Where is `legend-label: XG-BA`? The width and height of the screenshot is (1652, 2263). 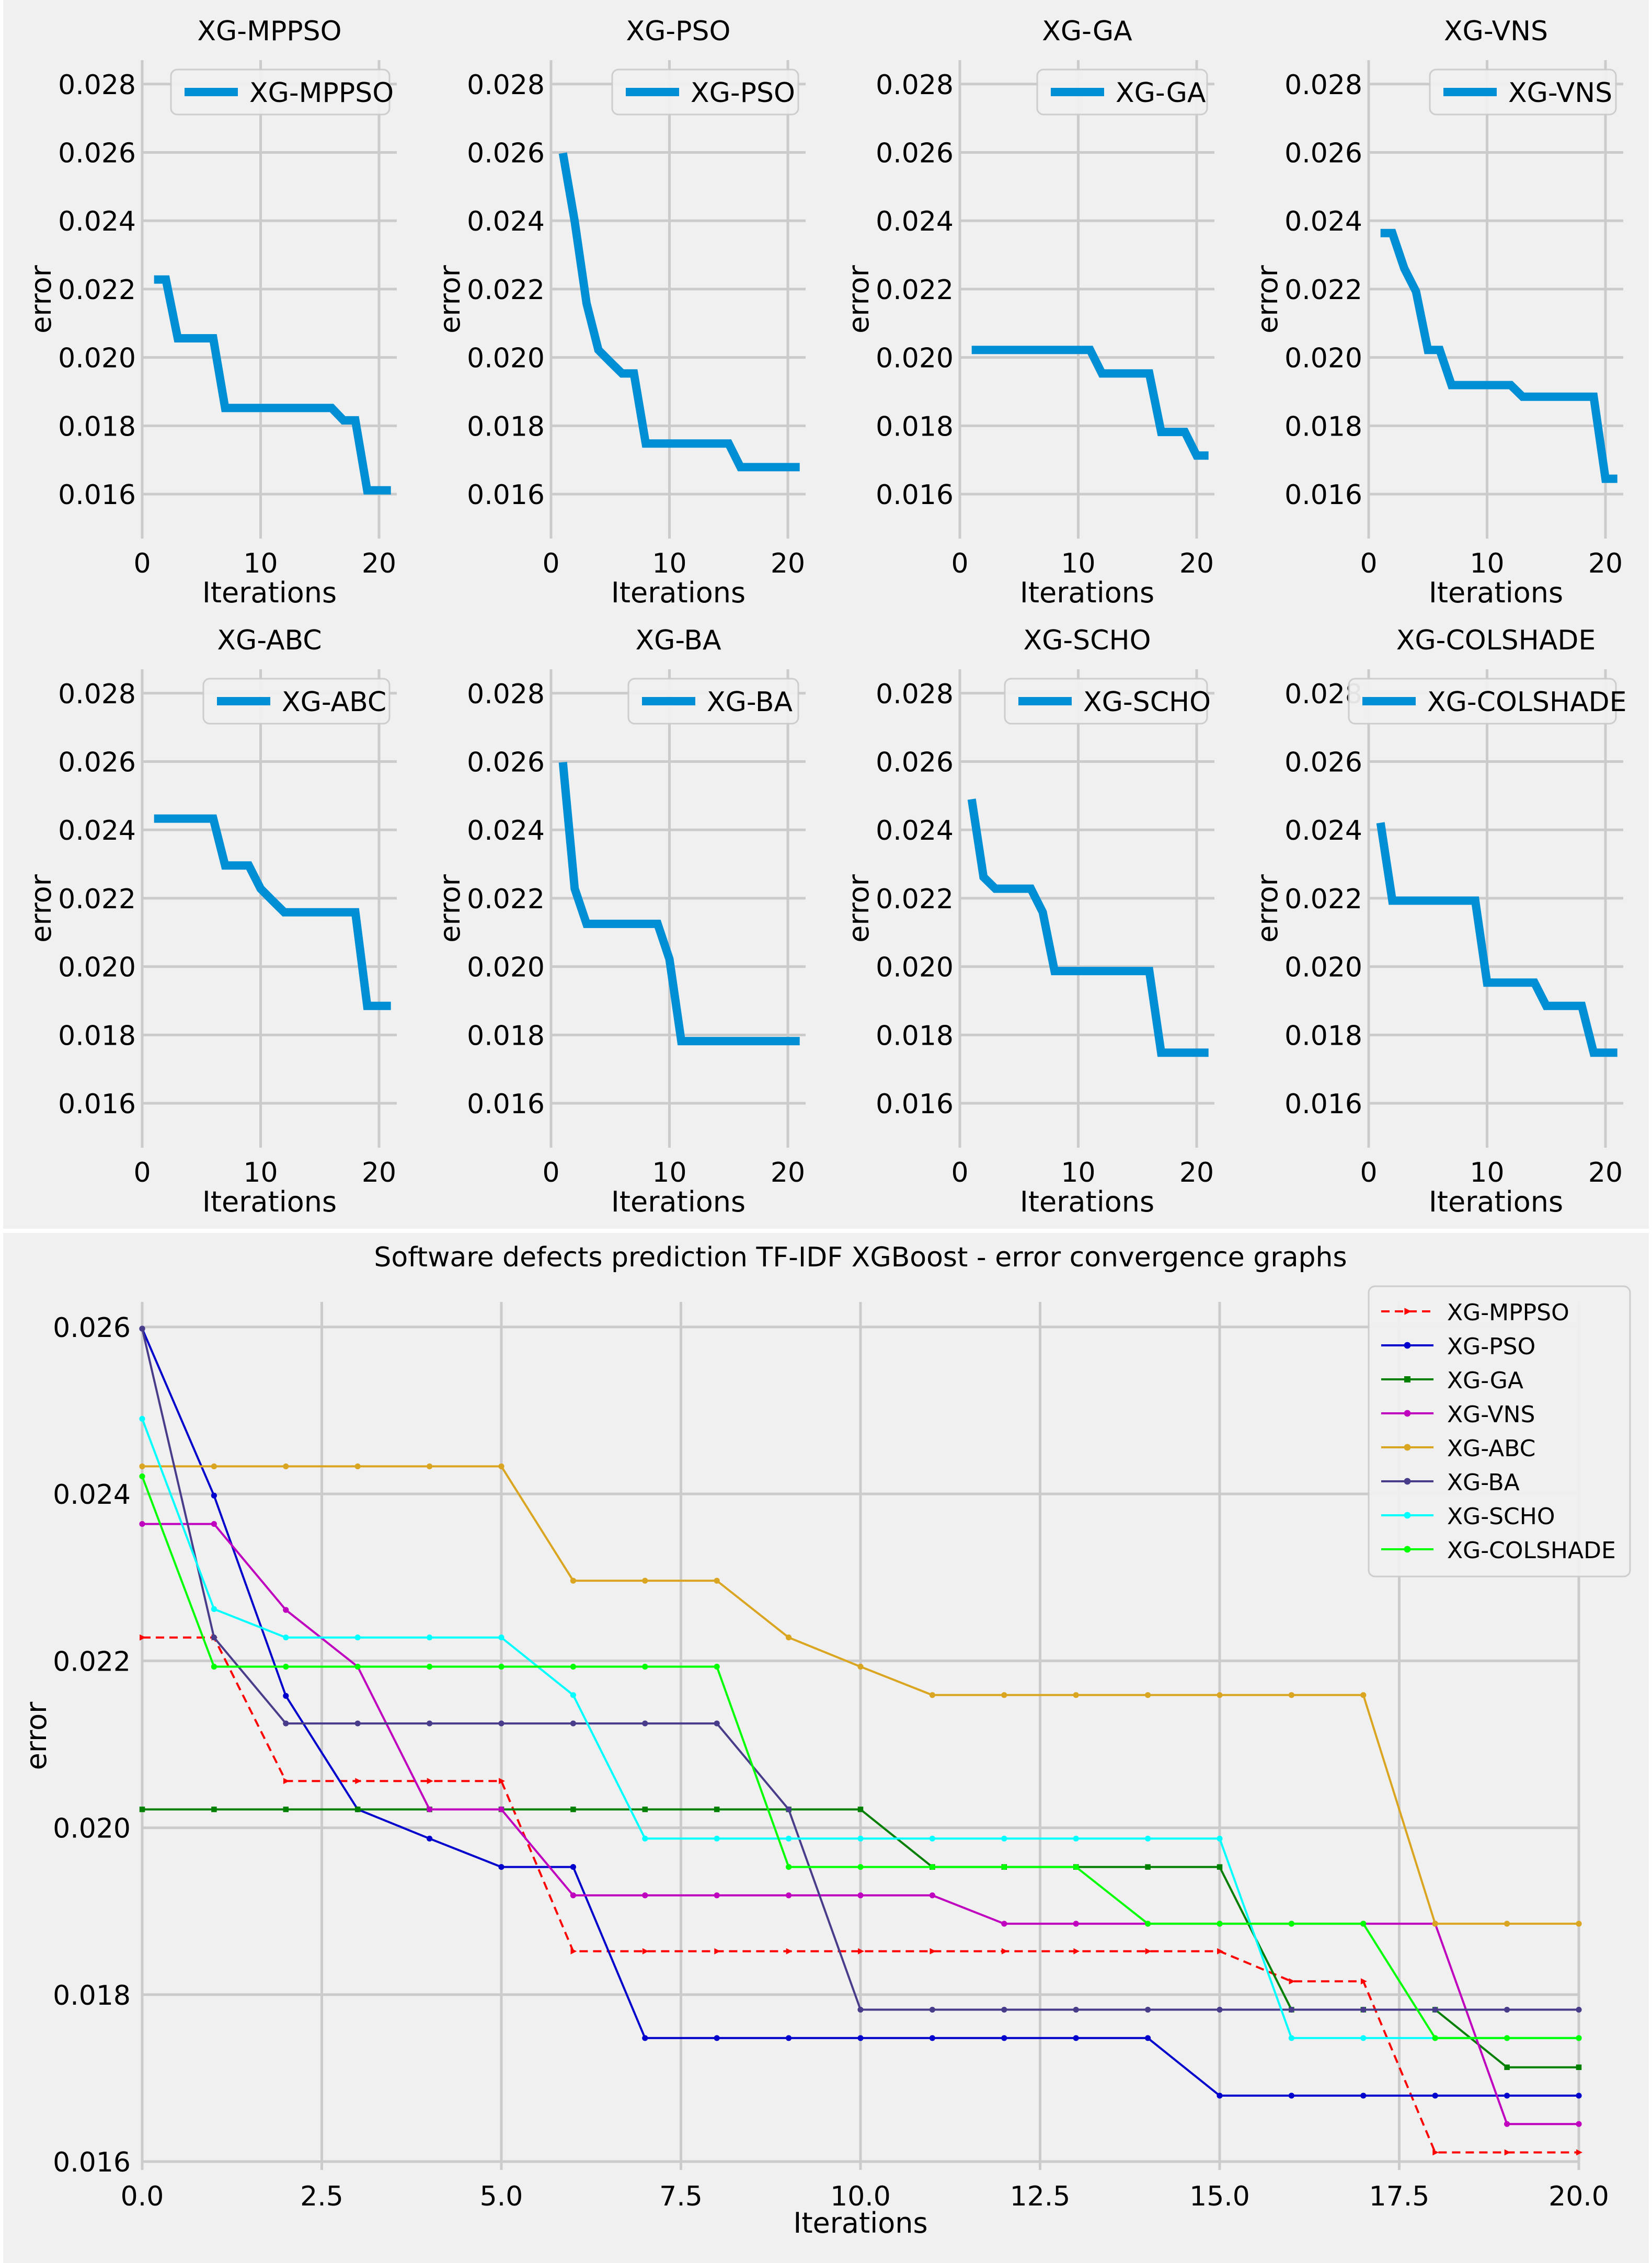
legend-label: XG-BA is located at coordinates (1483, 1482).